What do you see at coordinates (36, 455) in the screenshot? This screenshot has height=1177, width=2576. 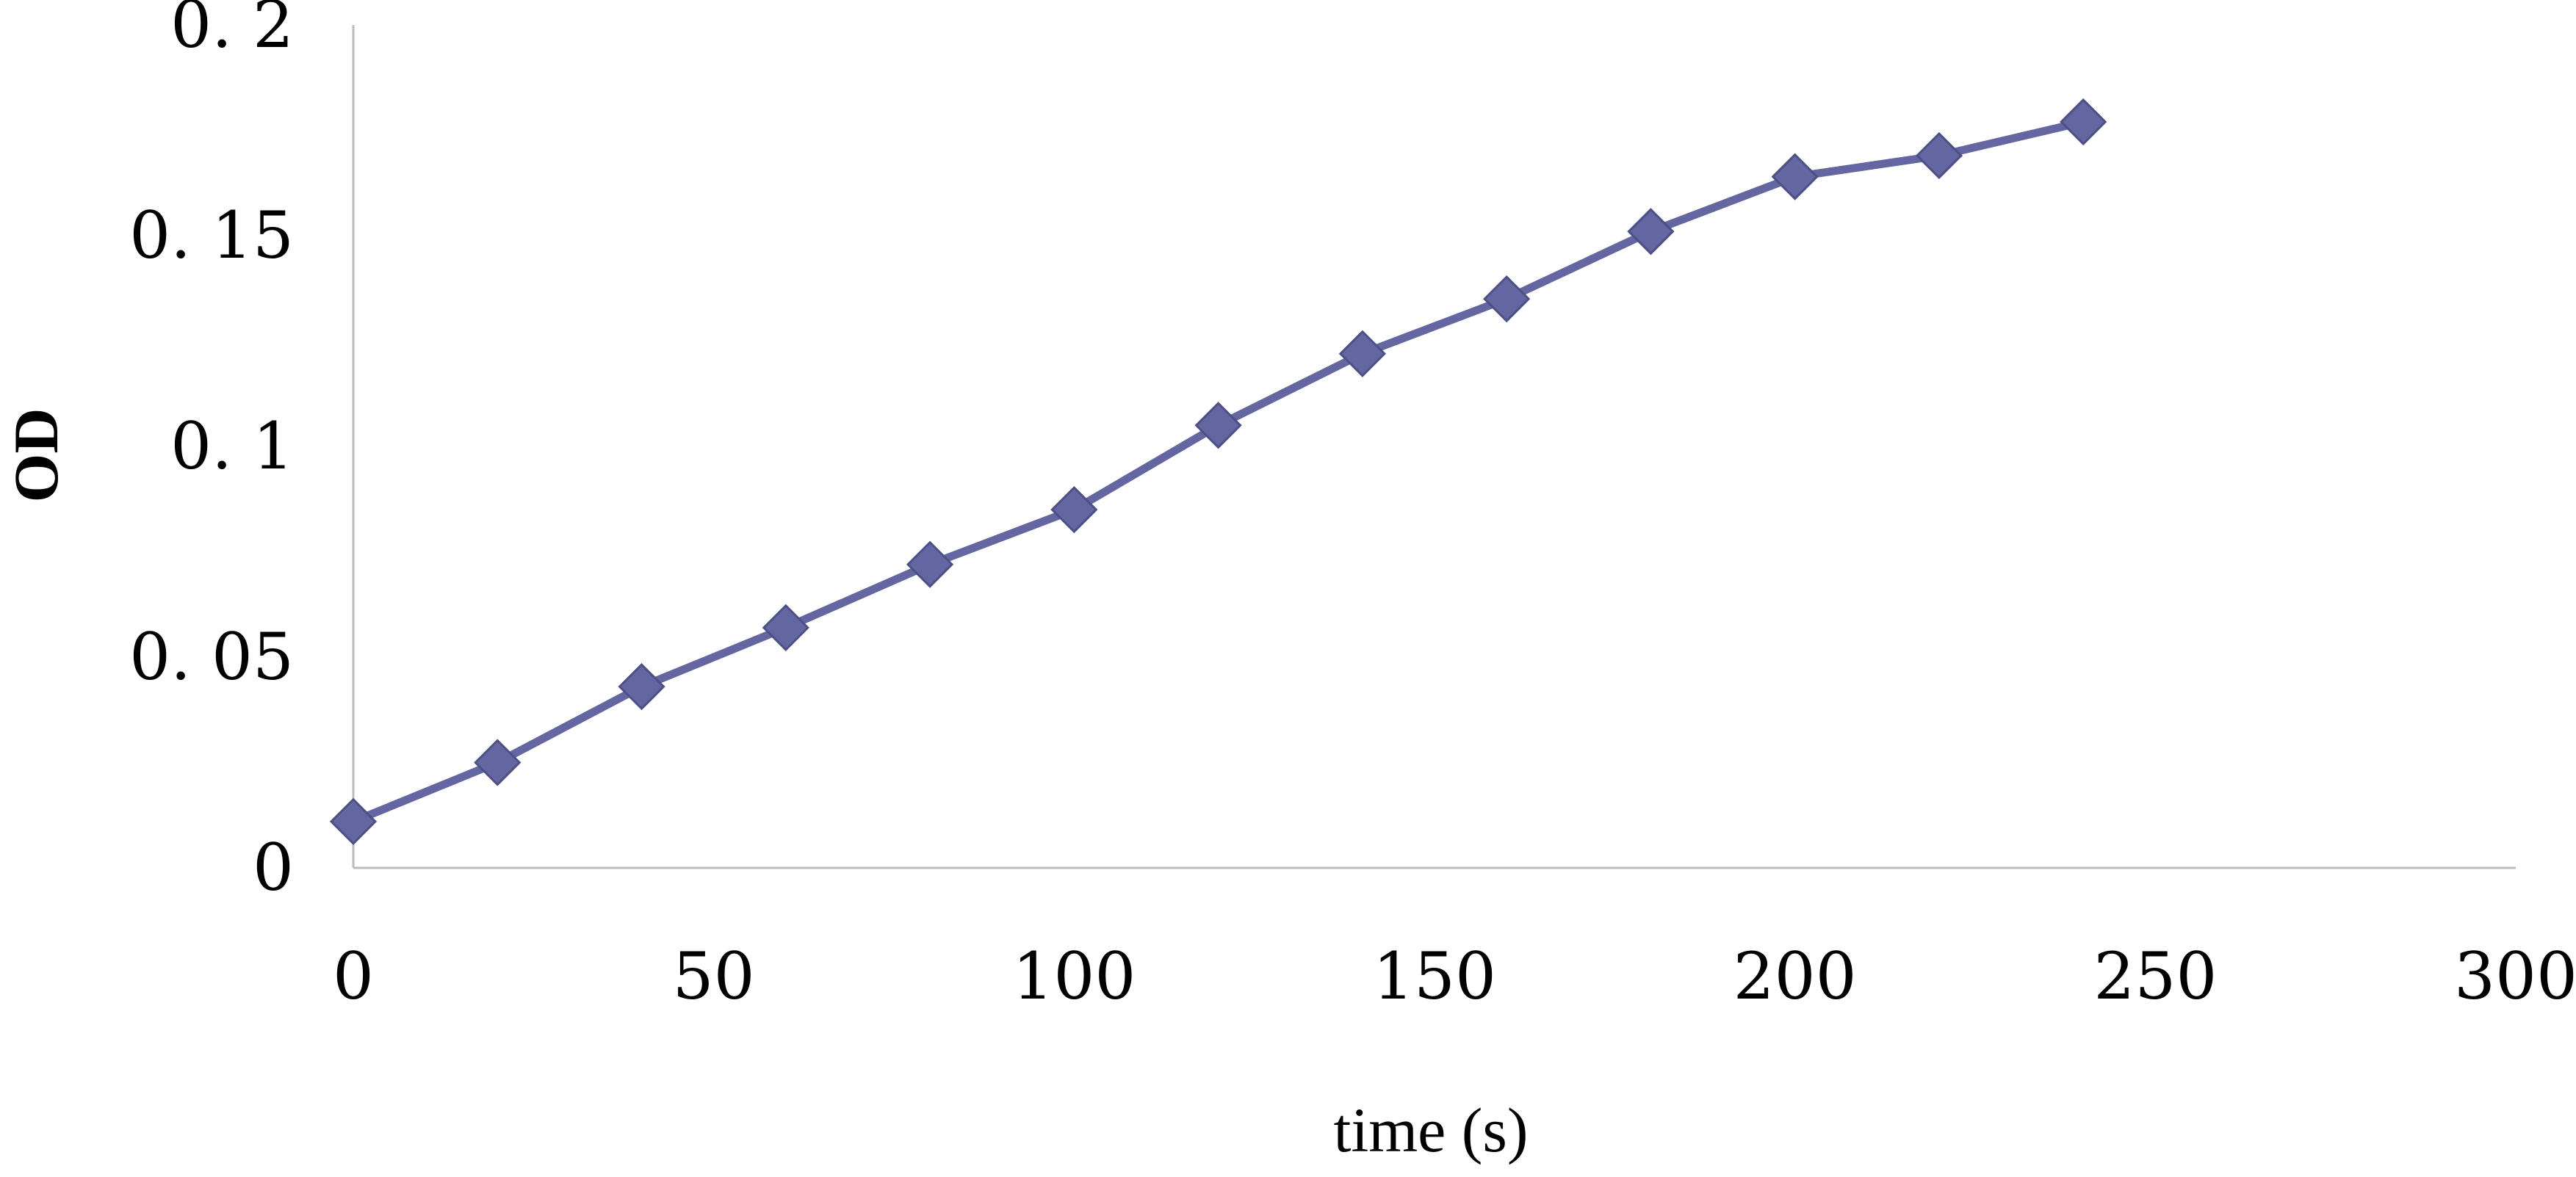 I see `y-axis-title: OD` at bounding box center [36, 455].